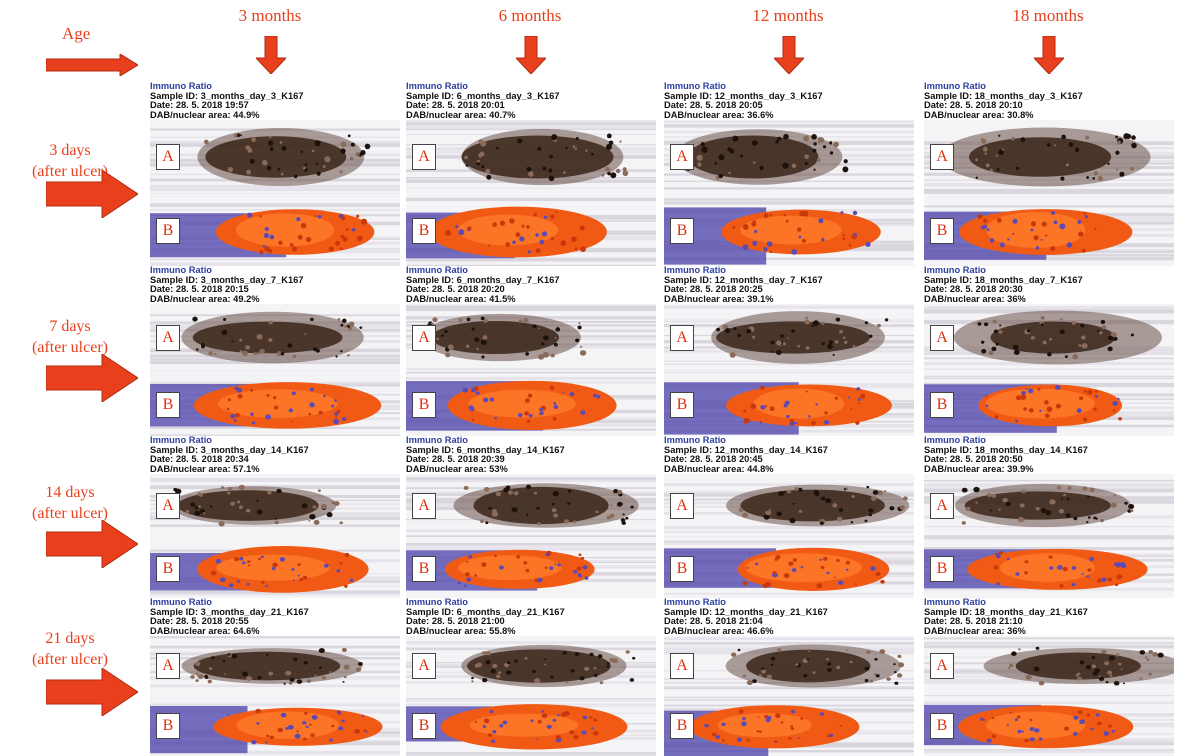  I want to click on info-date: Date: 28. 5. 2018 20:15, so click(199, 289).